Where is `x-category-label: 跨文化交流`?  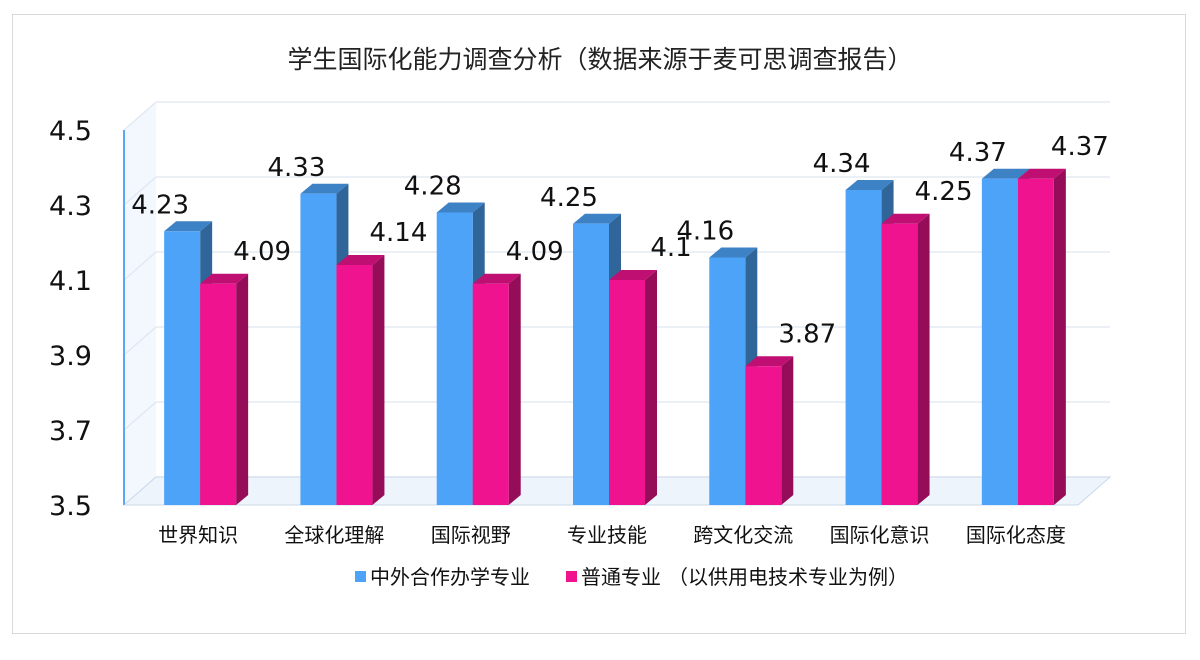
x-category-label: 跨文化交流 is located at coordinates (743, 535).